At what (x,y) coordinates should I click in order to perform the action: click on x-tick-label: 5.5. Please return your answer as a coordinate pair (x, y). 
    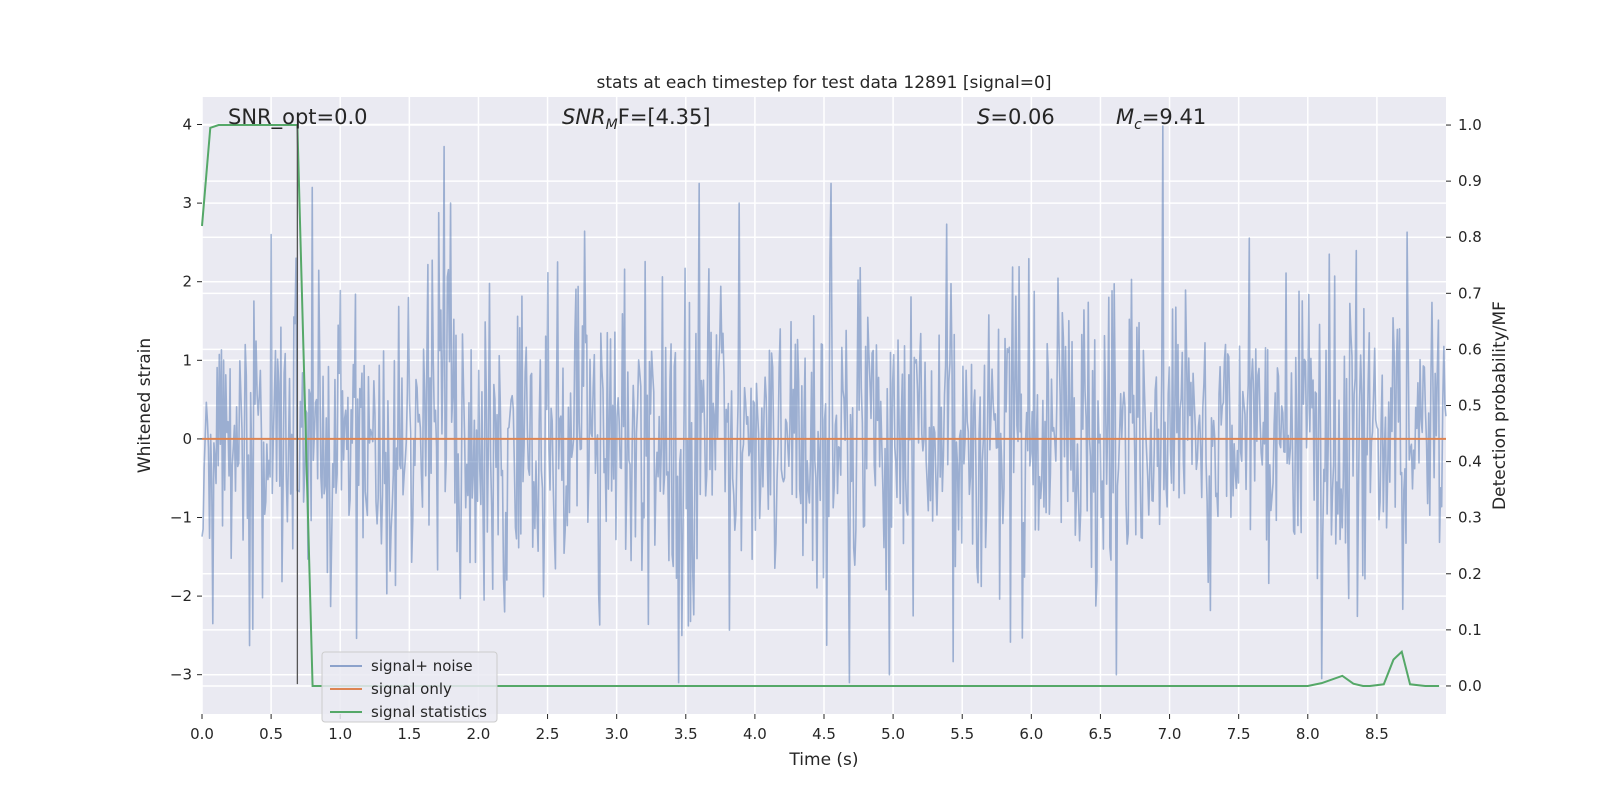
    Looking at the image, I should click on (962, 734).